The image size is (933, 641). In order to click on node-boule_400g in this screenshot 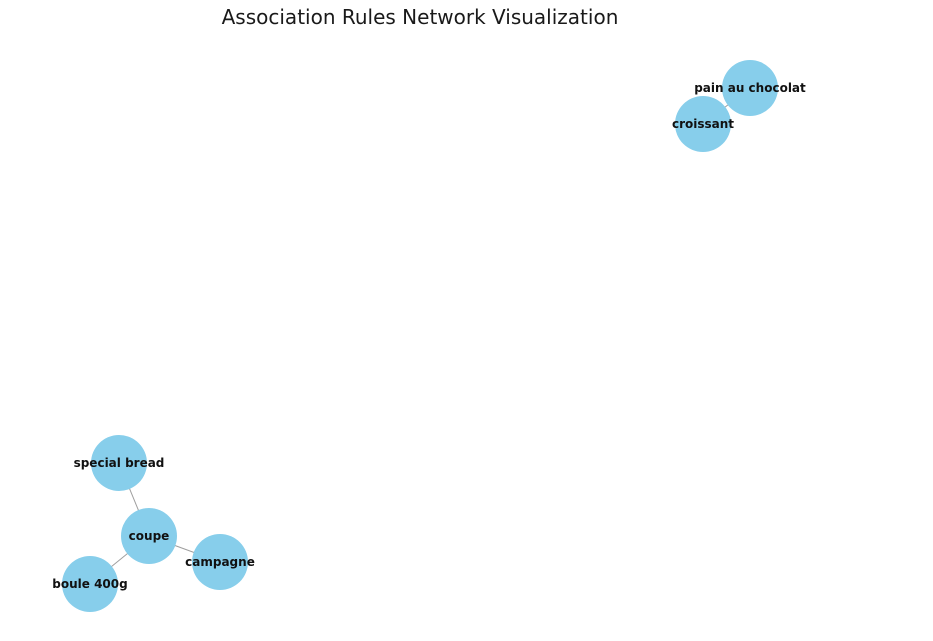, I will do `click(90, 584)`.